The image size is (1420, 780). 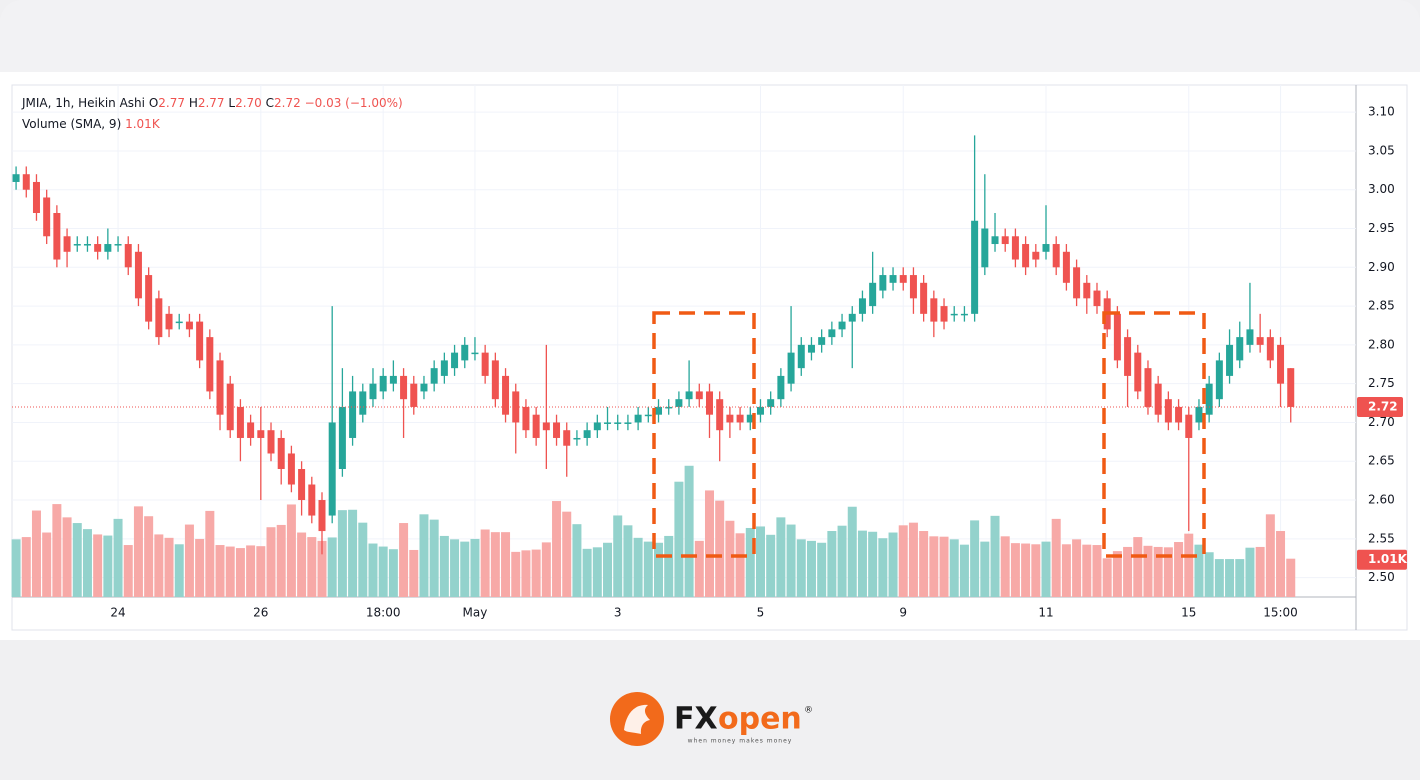 I want to click on x-tick-label: 3, so click(x=618, y=613).